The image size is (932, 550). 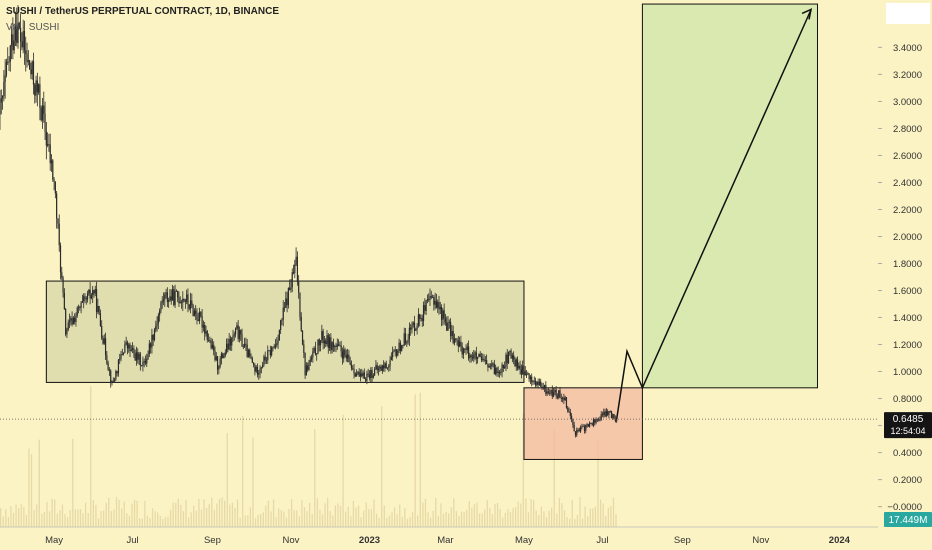 What do you see at coordinates (907, 129) in the screenshot?
I see `y-tick-label: 2.8000` at bounding box center [907, 129].